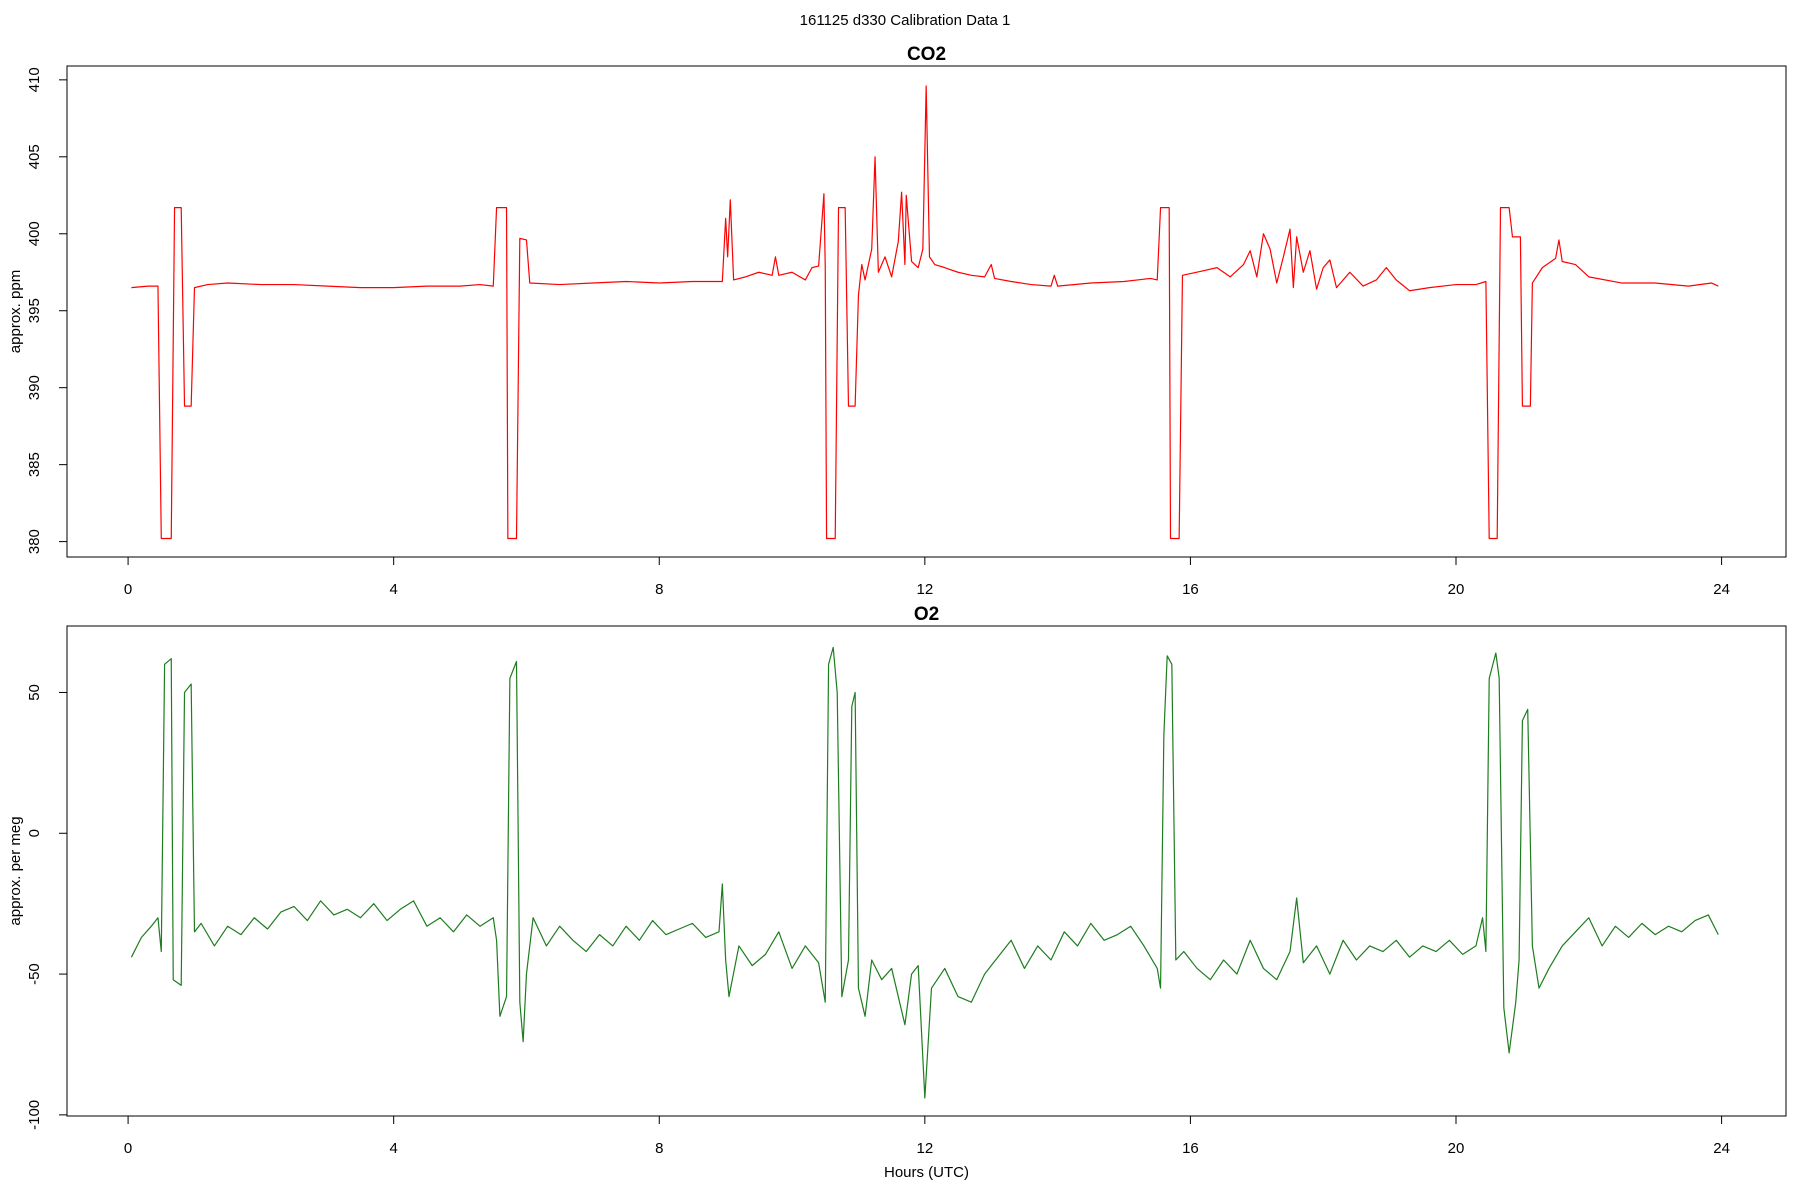 This screenshot has width=1800, height=1200. I want to click on chart-title: CO2, so click(926, 54).